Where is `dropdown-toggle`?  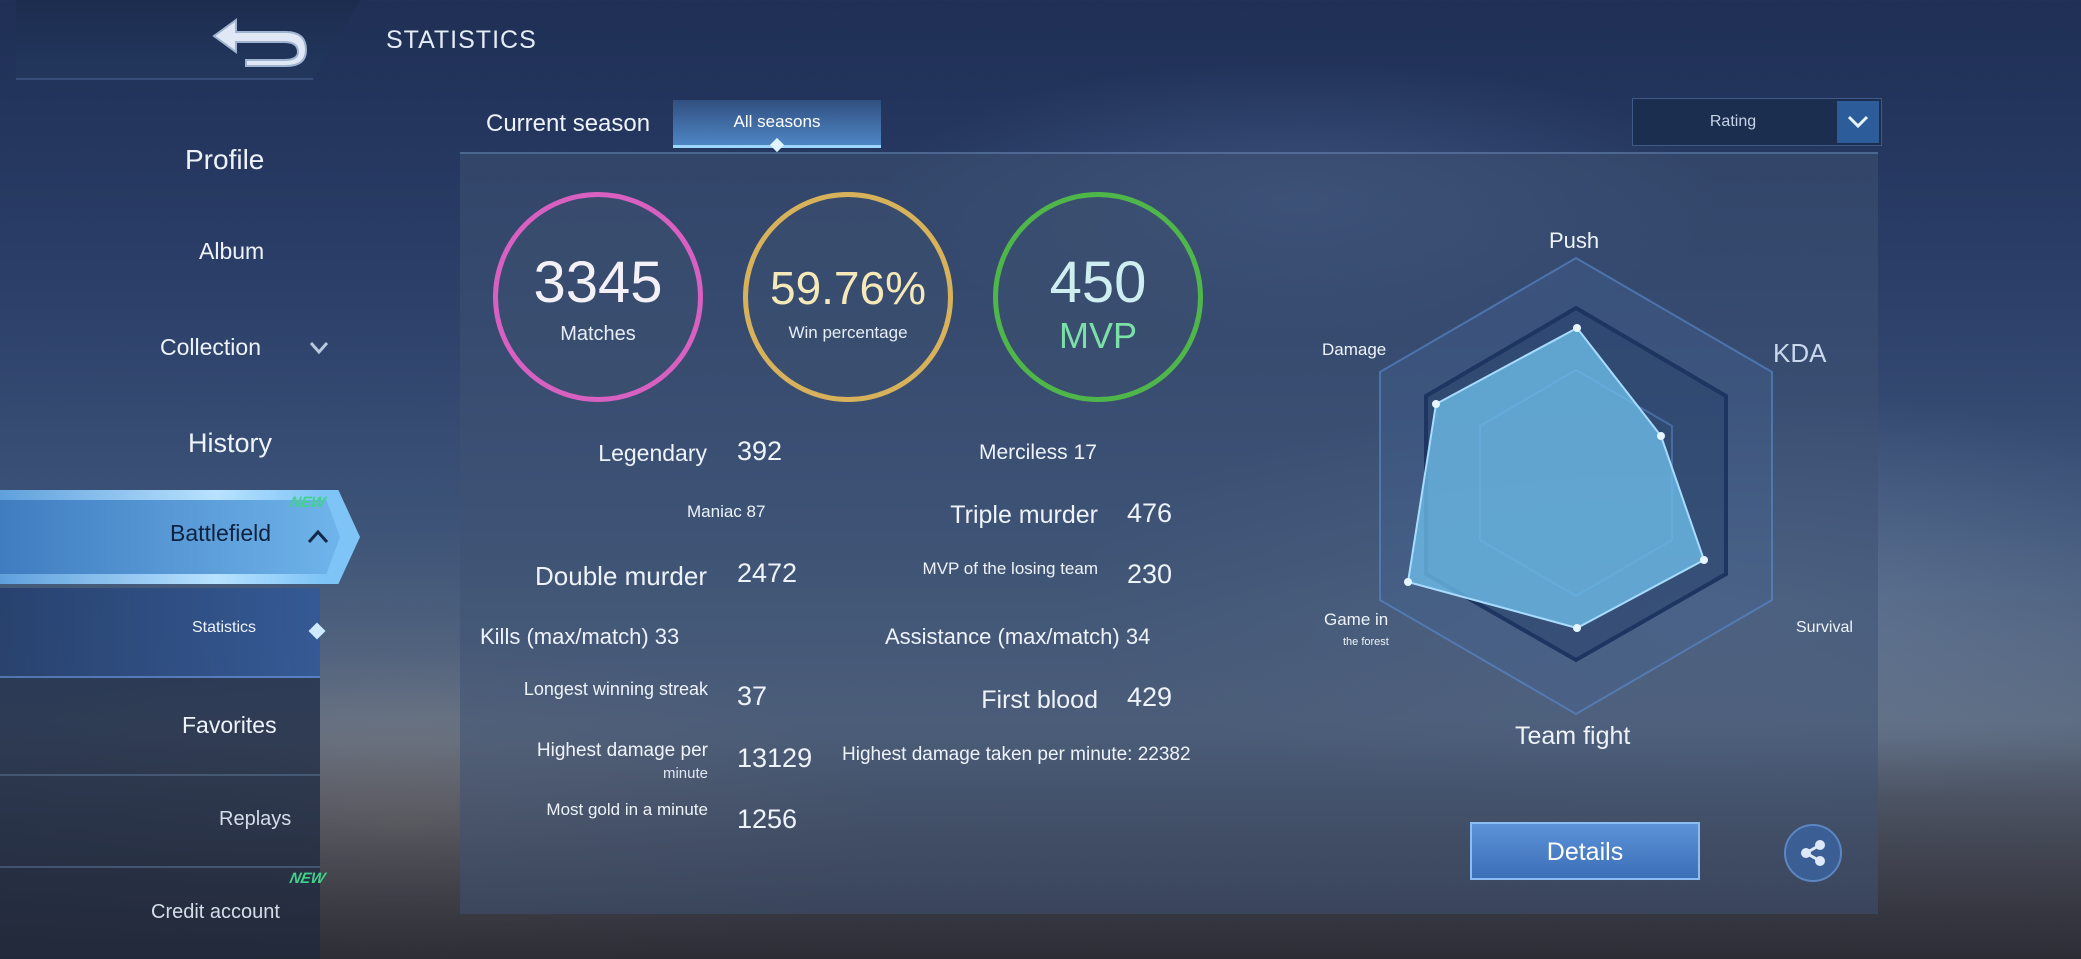 dropdown-toggle is located at coordinates (1858, 122).